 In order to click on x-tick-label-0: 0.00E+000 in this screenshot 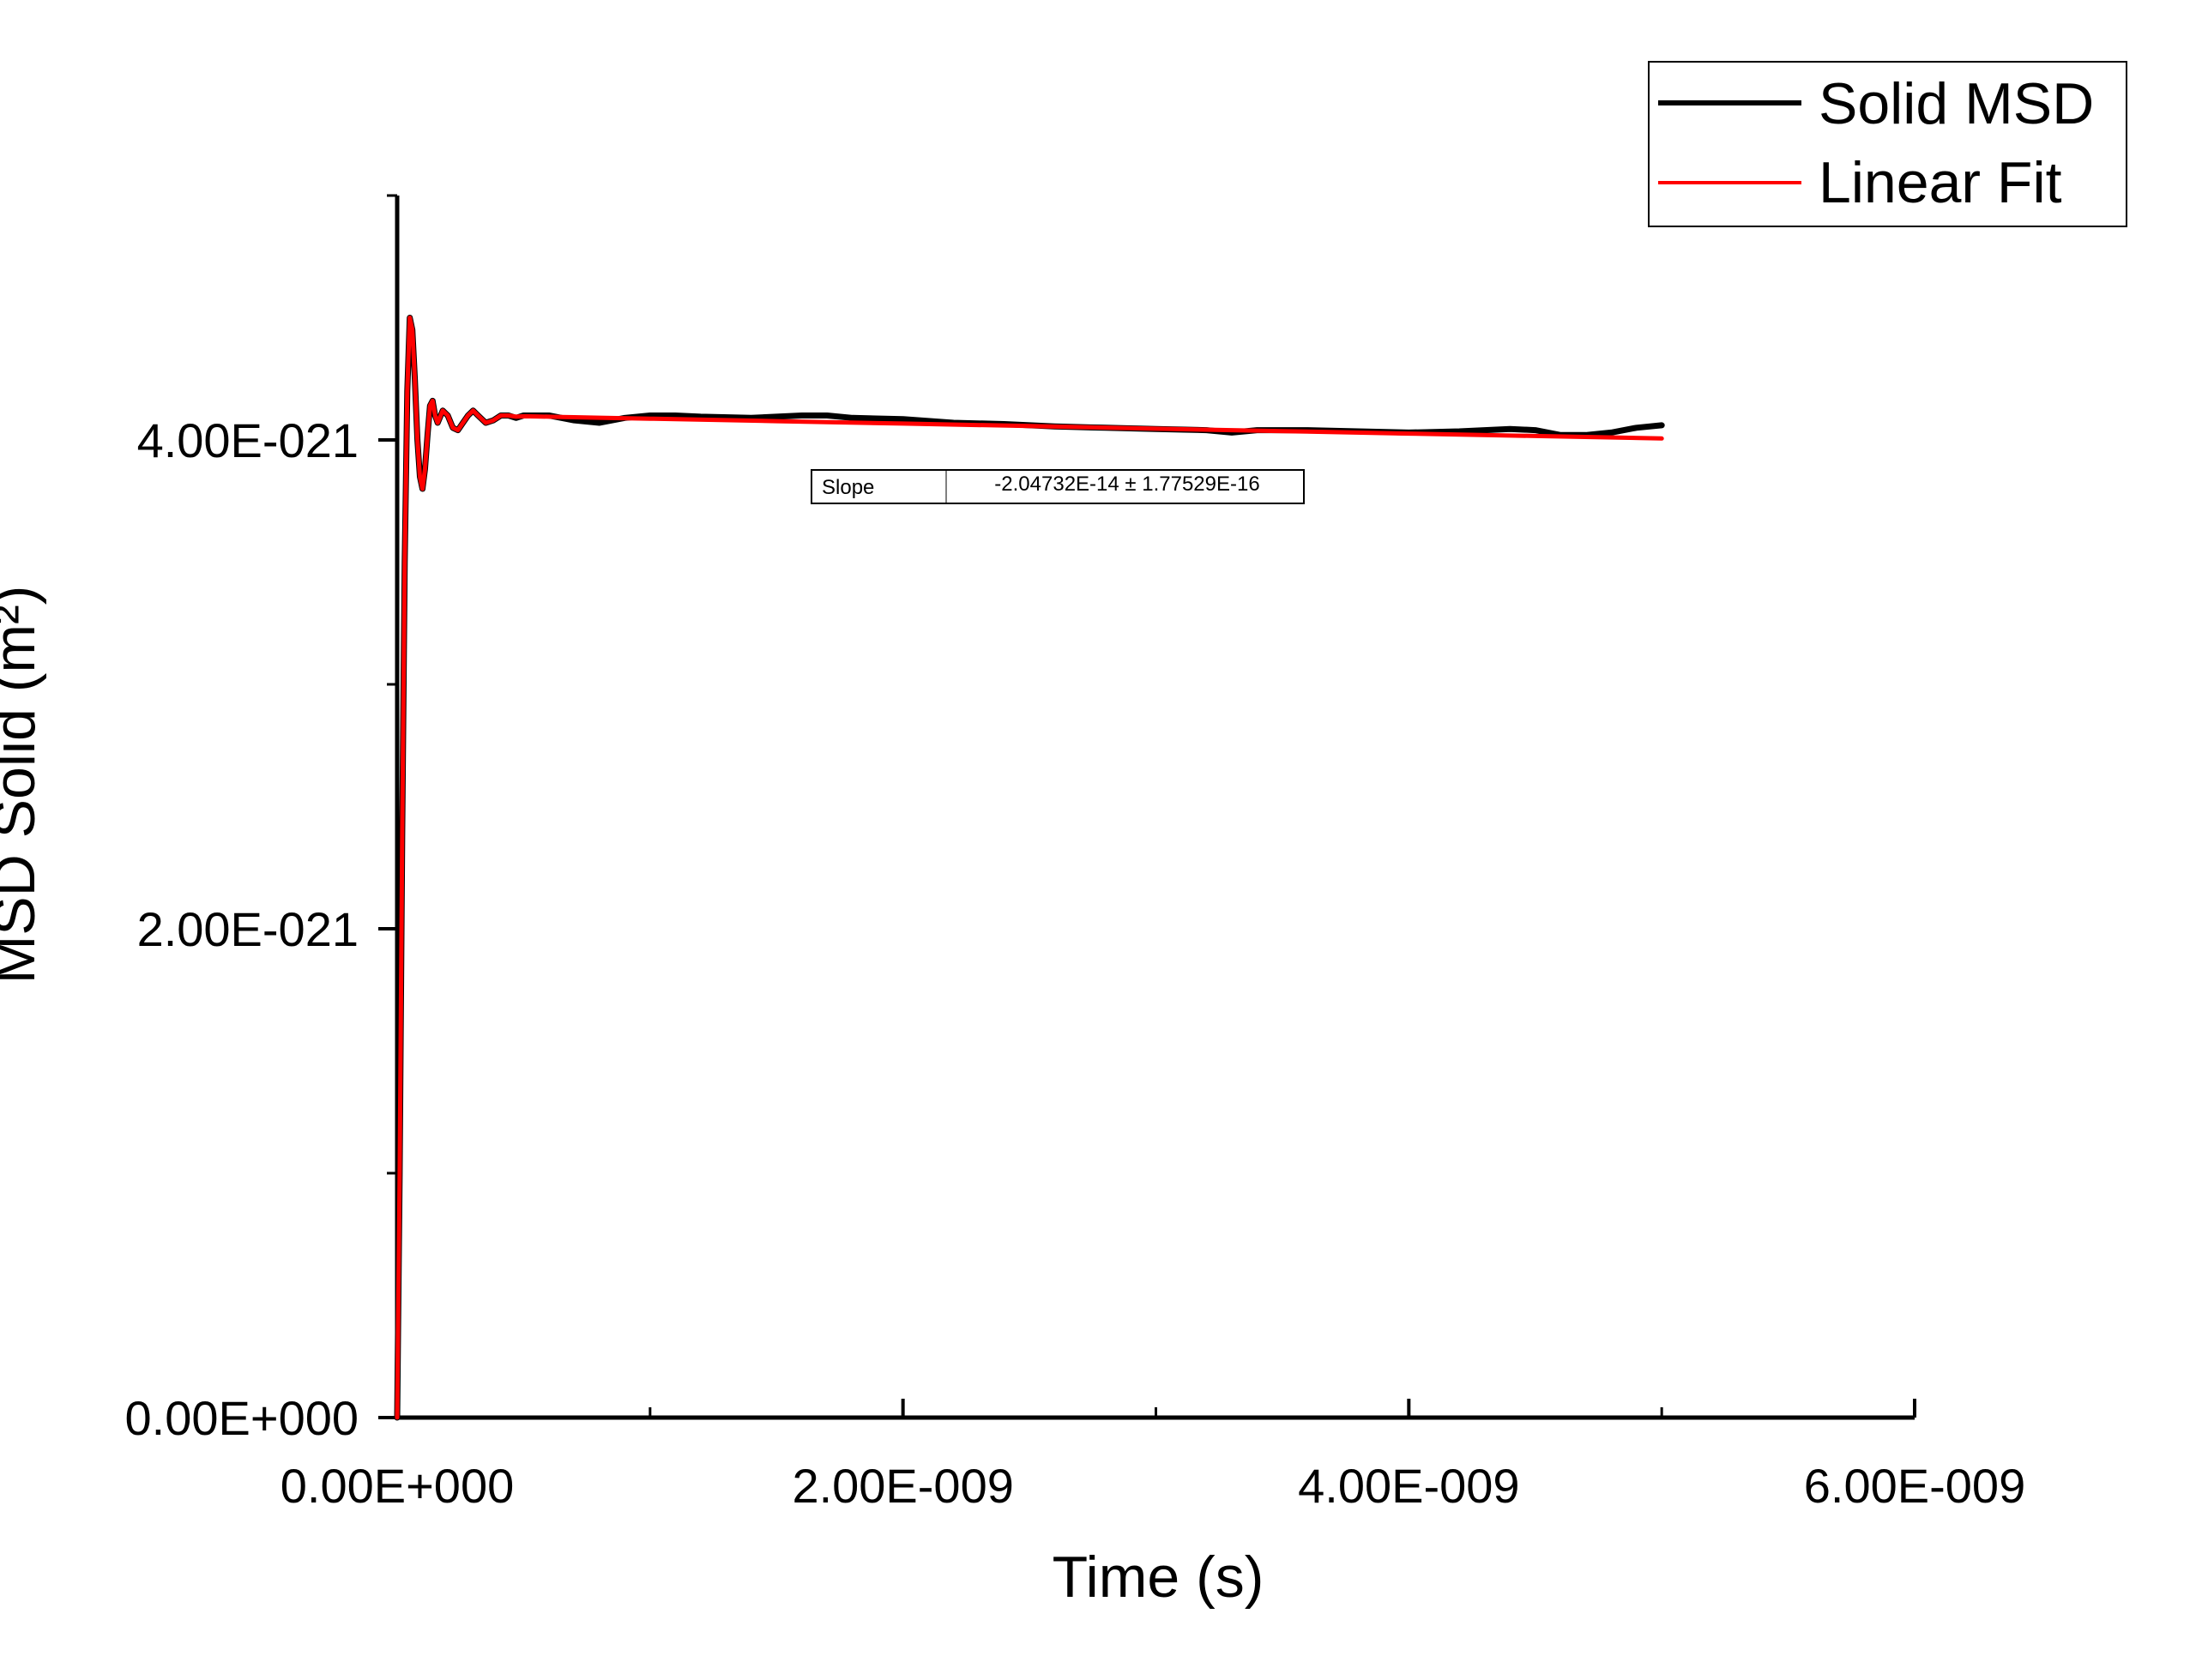, I will do `click(397, 1486)`.